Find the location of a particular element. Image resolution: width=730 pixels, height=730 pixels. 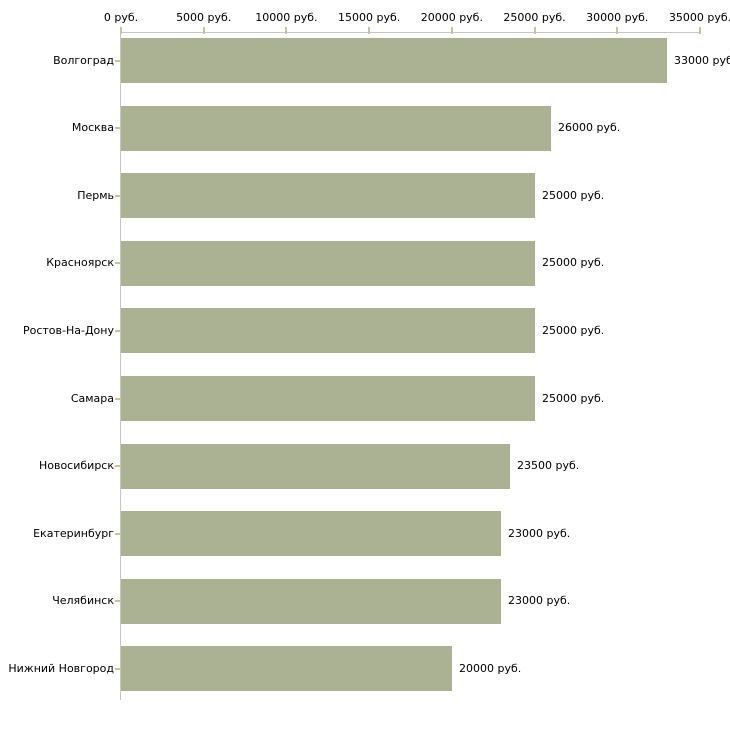

value-label: 20000 руб. is located at coordinates (490, 668).